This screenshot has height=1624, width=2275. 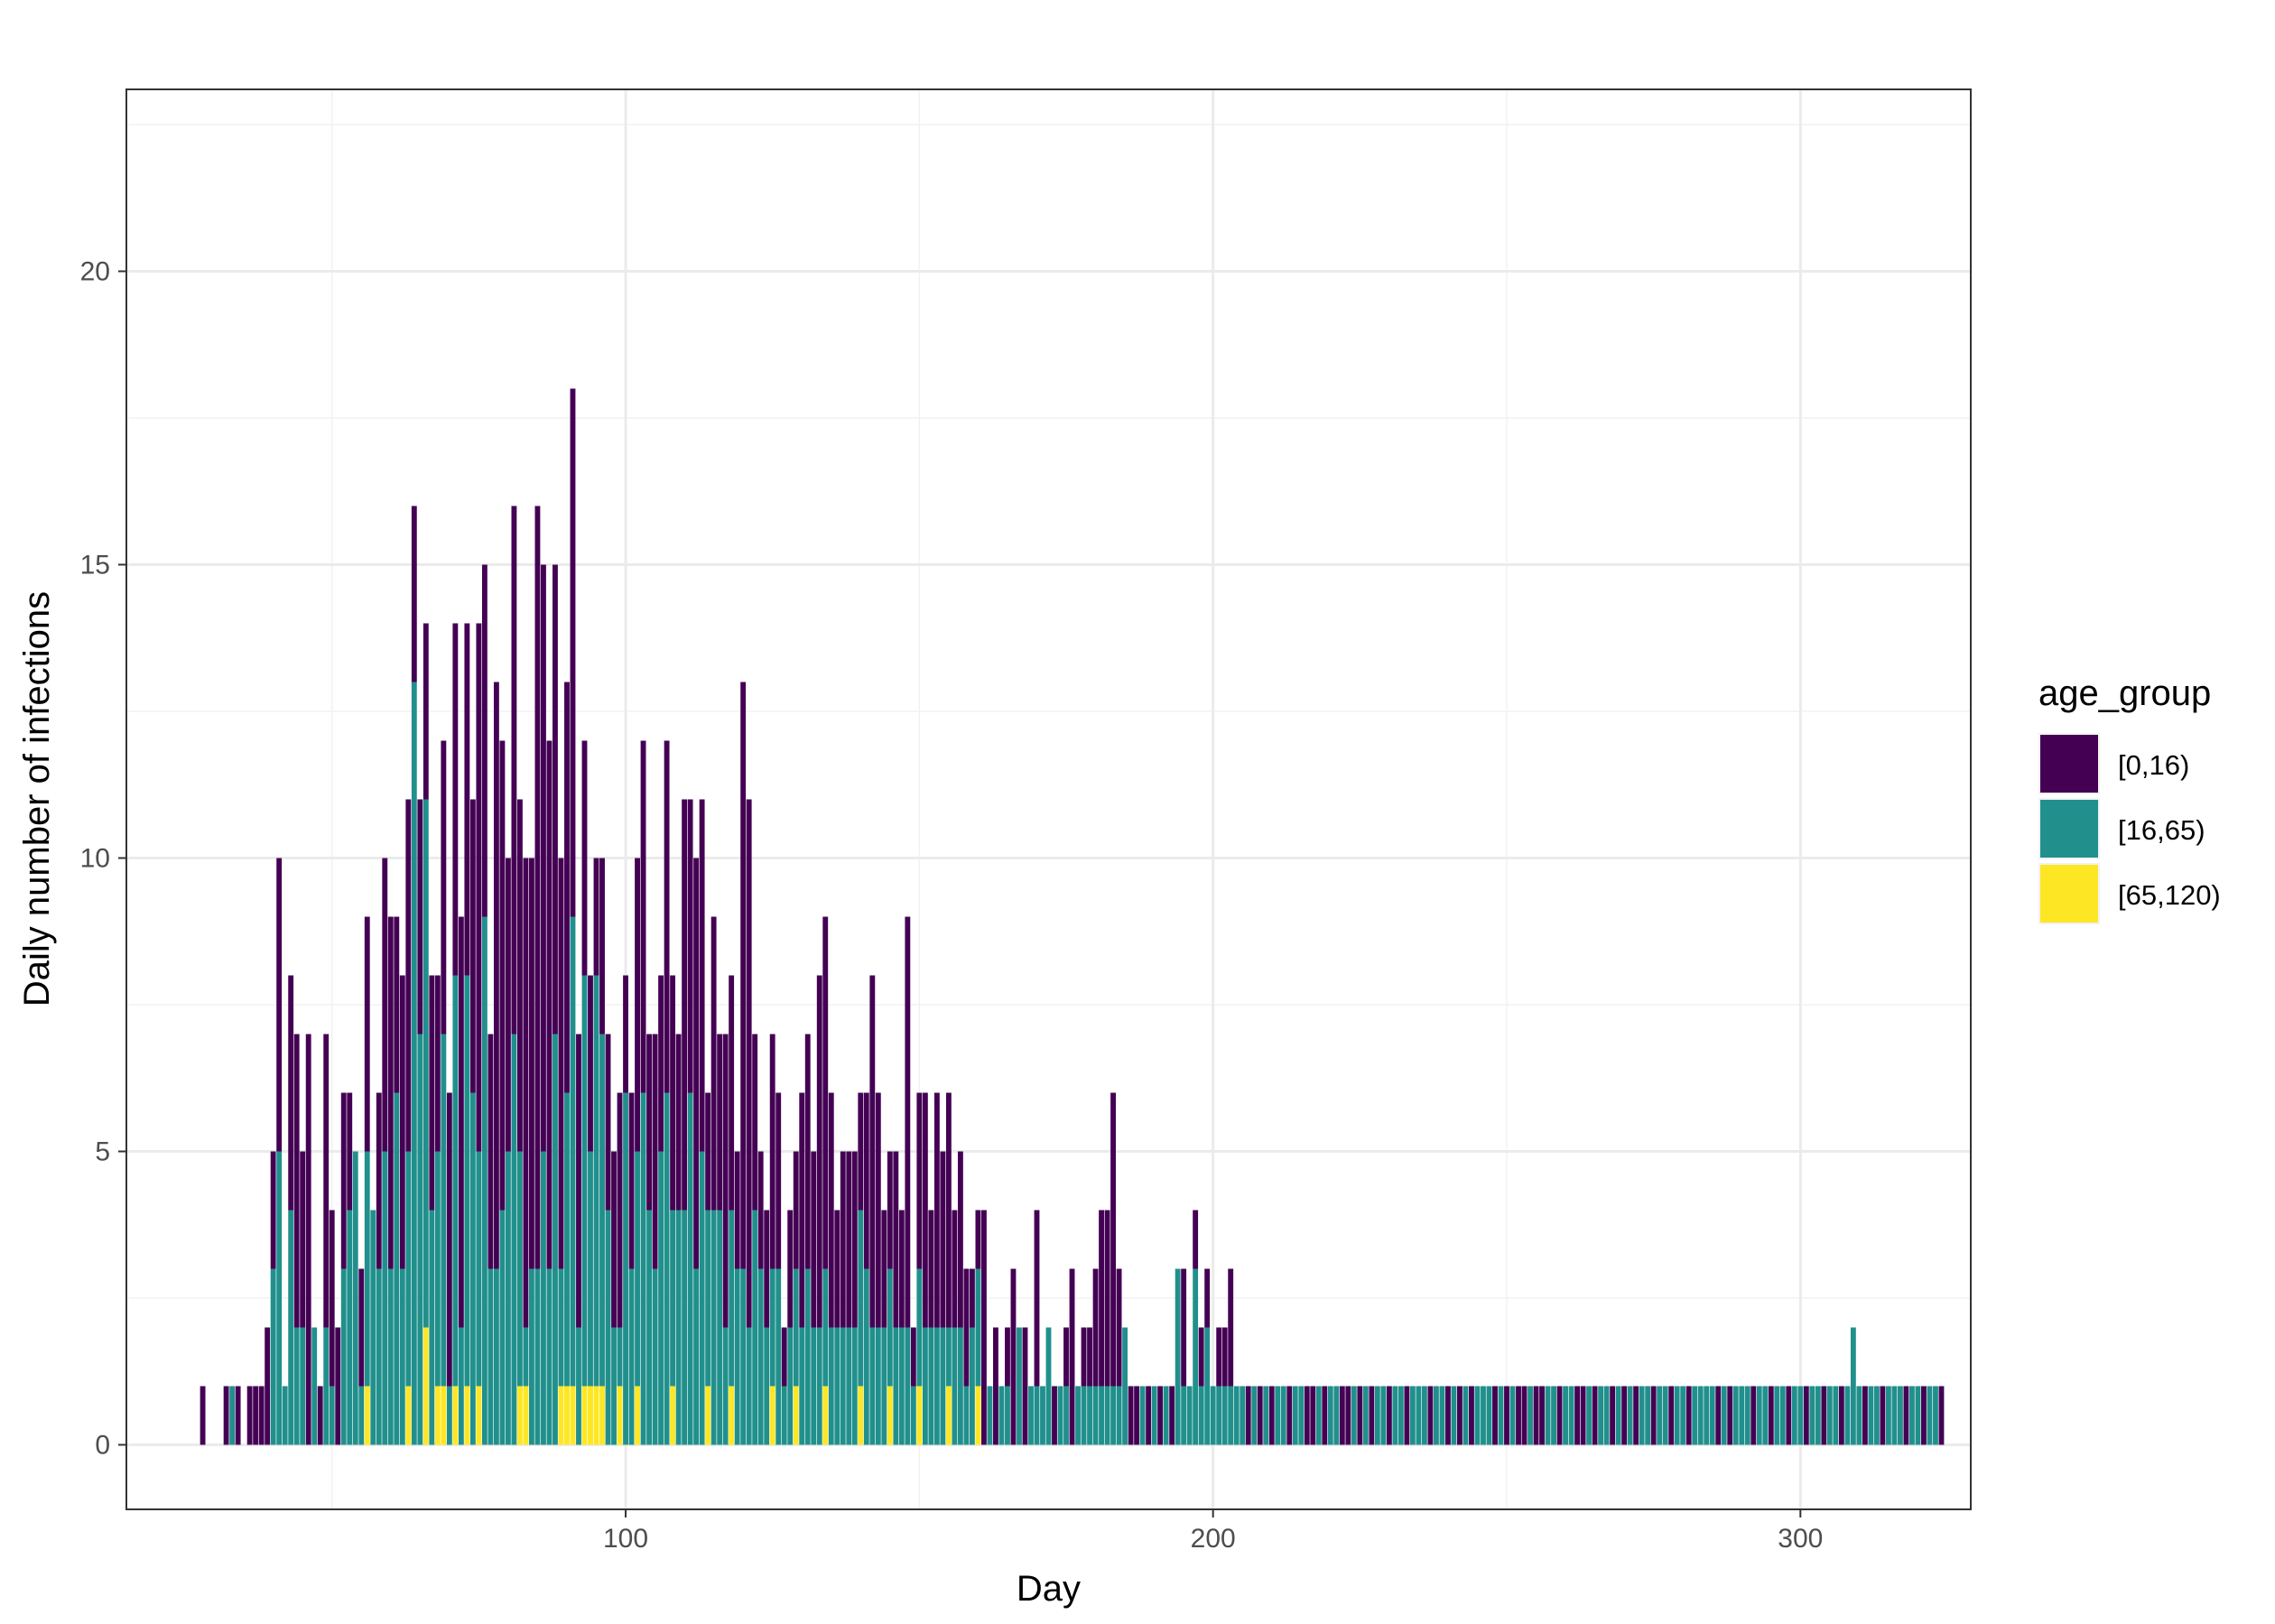 I want to click on y-tick-label: 10, so click(x=95, y=859).